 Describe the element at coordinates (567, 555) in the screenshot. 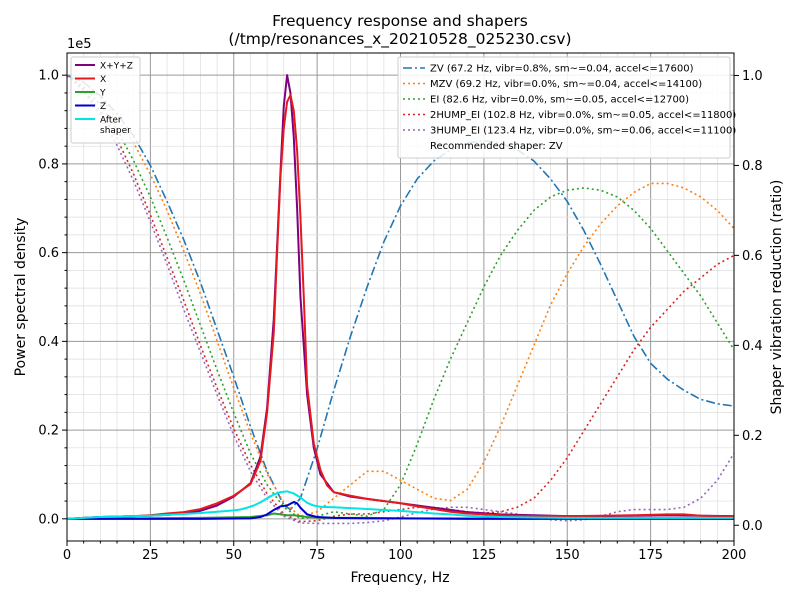

I see `x-tick-label: 150` at that location.